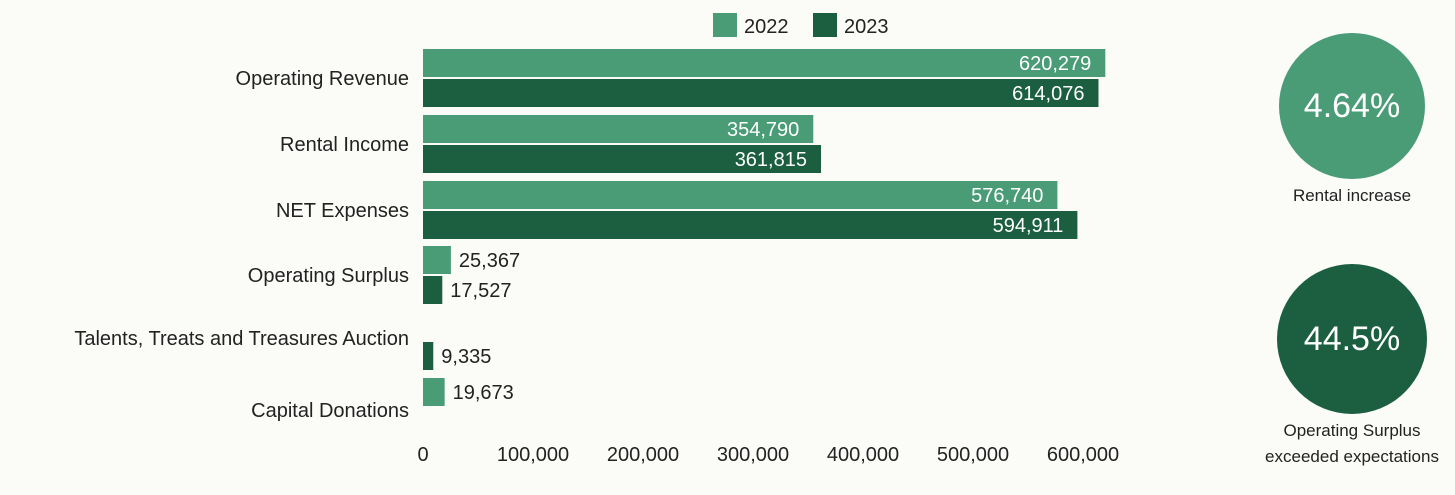 Image resolution: width=1455 pixels, height=495 pixels. What do you see at coordinates (483, 393) in the screenshot?
I see `data-label: 19,673` at bounding box center [483, 393].